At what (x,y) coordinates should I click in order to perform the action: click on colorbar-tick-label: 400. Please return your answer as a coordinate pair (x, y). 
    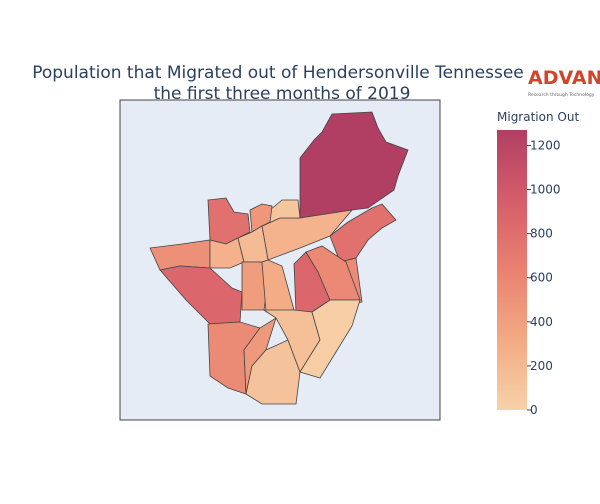
    Looking at the image, I should click on (541, 322).